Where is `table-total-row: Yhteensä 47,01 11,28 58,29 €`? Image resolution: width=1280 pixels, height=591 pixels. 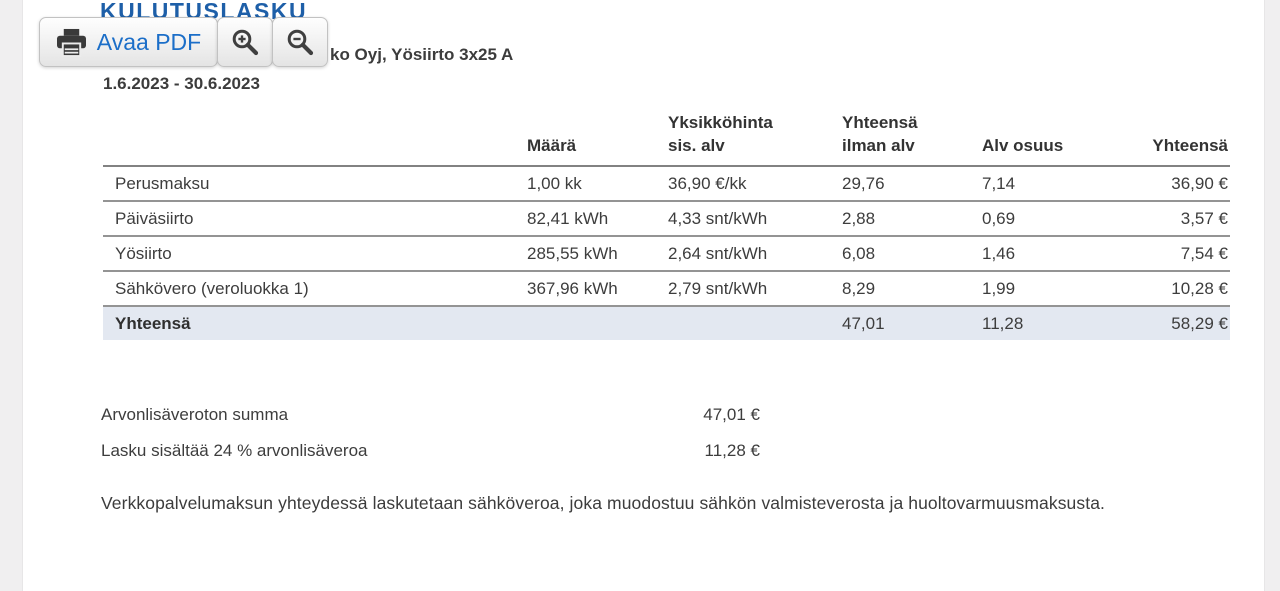 table-total-row: Yhteensä 47,01 11,28 58,29 € is located at coordinates (666, 323).